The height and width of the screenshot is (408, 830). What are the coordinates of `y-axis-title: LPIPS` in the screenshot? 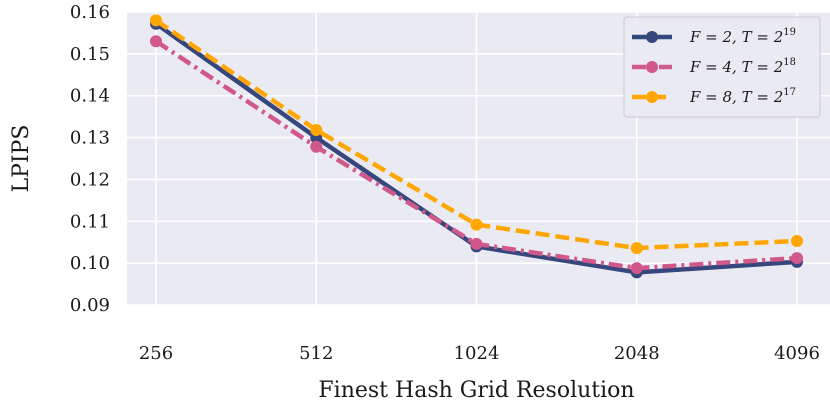 It's located at (21, 159).